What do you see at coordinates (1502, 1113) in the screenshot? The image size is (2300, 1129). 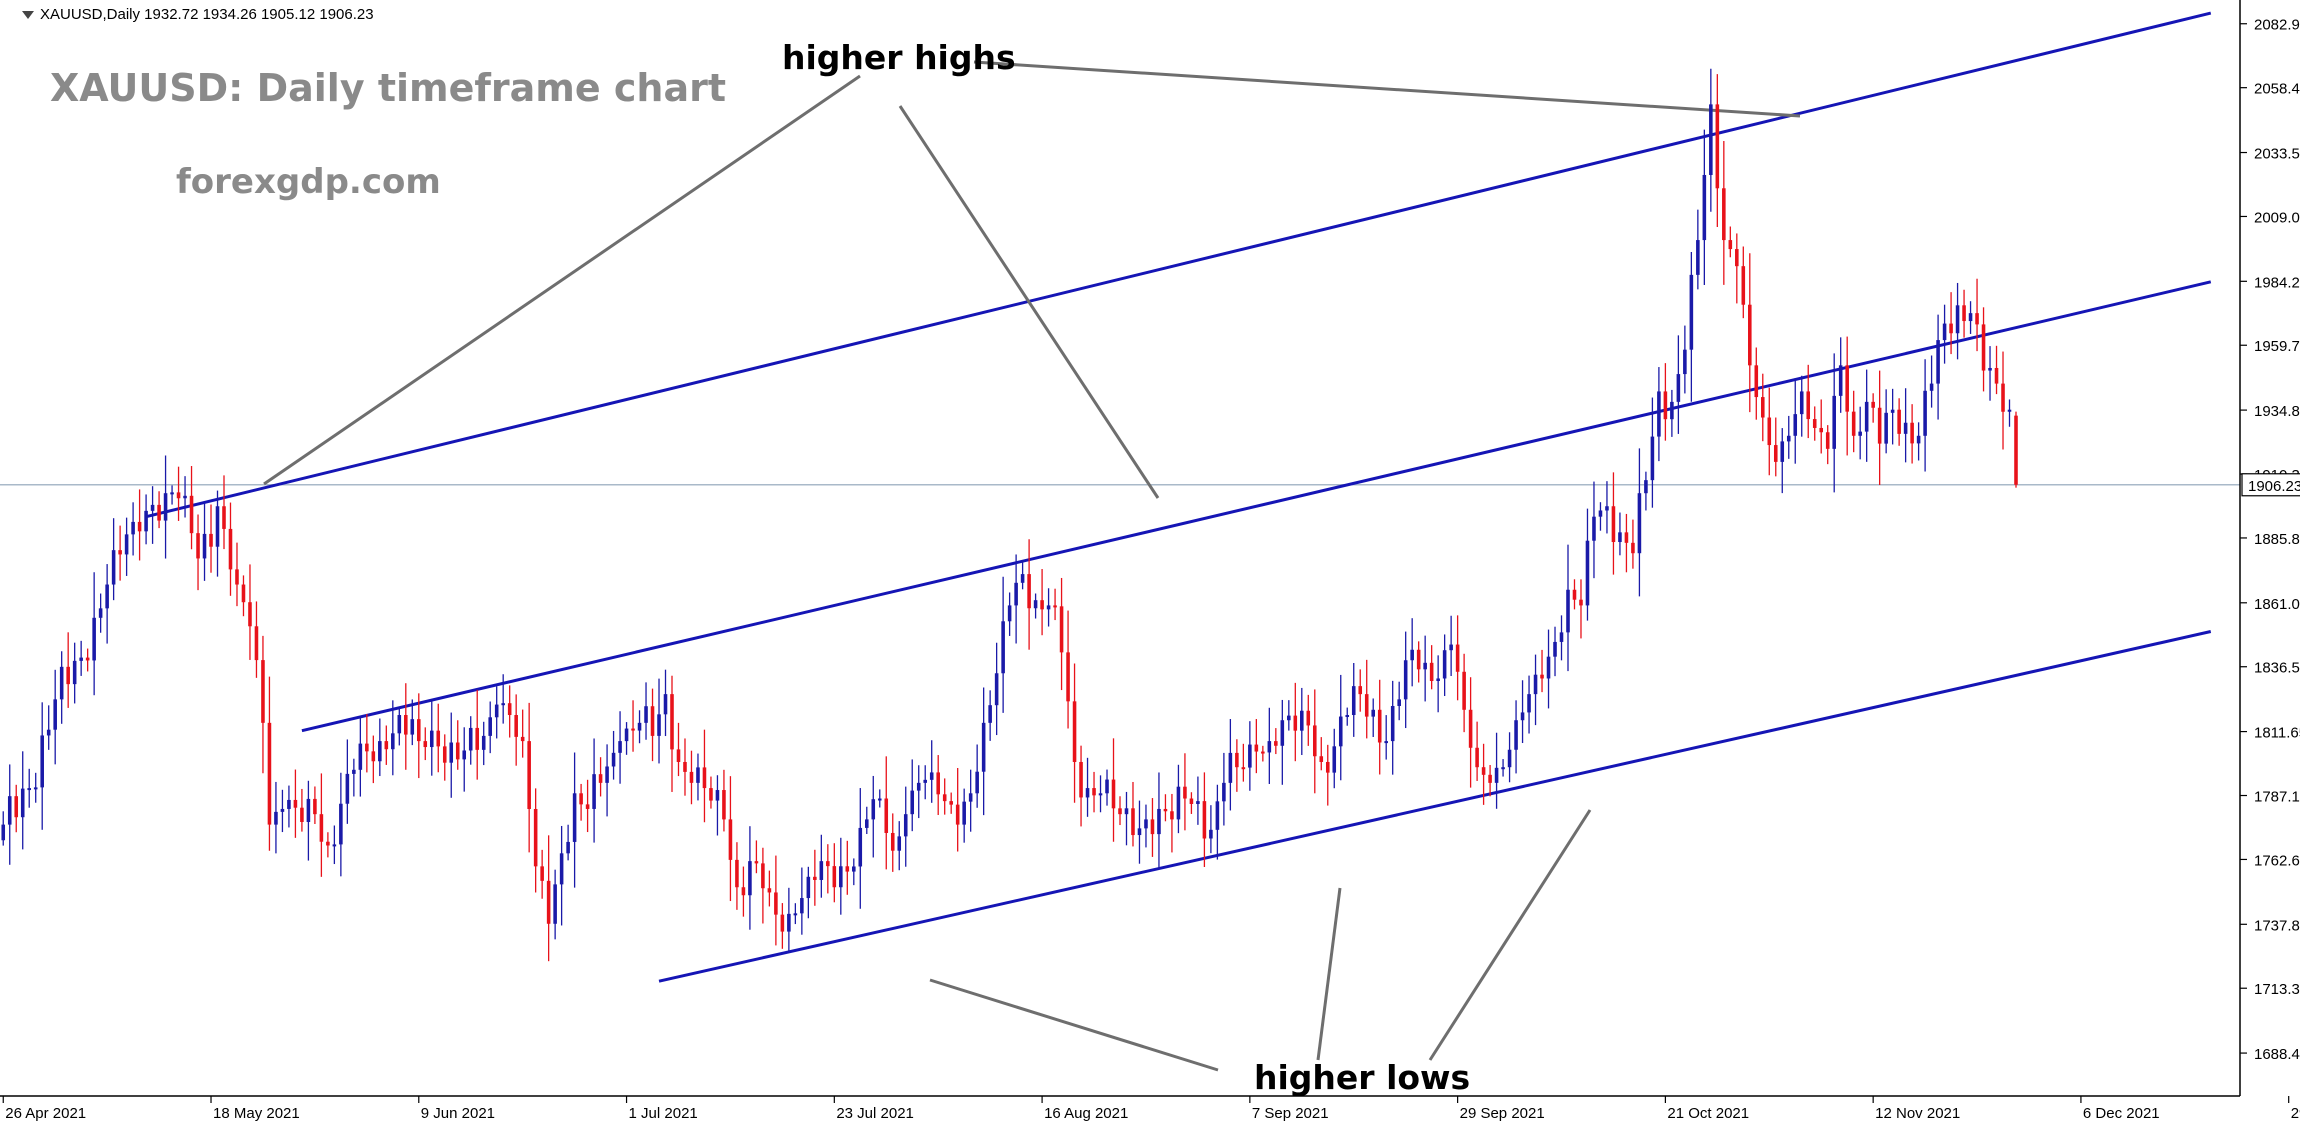 I see `x-tick-label: 29 Sep 2021` at bounding box center [1502, 1113].